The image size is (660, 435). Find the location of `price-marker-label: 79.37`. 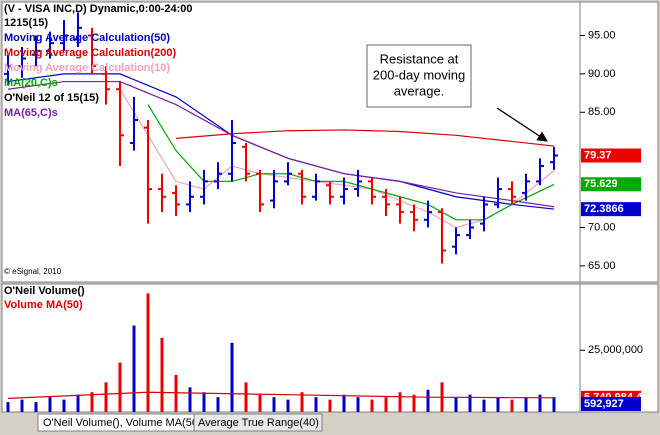

price-marker-label: 79.37 is located at coordinates (598, 155).